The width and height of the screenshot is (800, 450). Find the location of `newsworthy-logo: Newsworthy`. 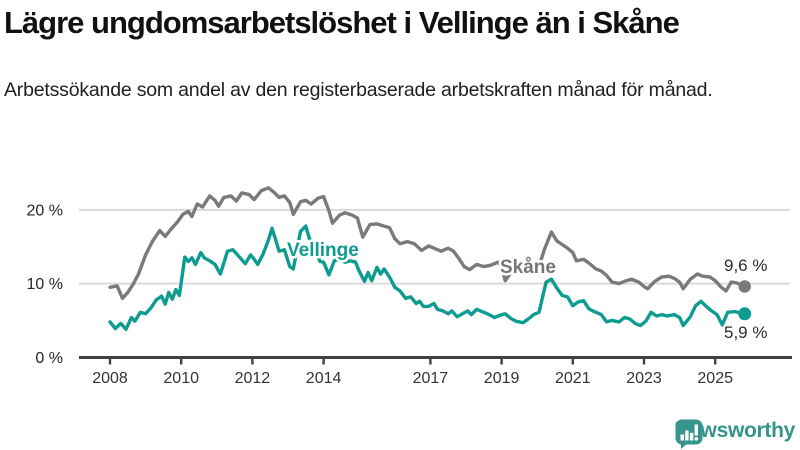

newsworthy-logo: Newsworthy is located at coordinates (734, 434).